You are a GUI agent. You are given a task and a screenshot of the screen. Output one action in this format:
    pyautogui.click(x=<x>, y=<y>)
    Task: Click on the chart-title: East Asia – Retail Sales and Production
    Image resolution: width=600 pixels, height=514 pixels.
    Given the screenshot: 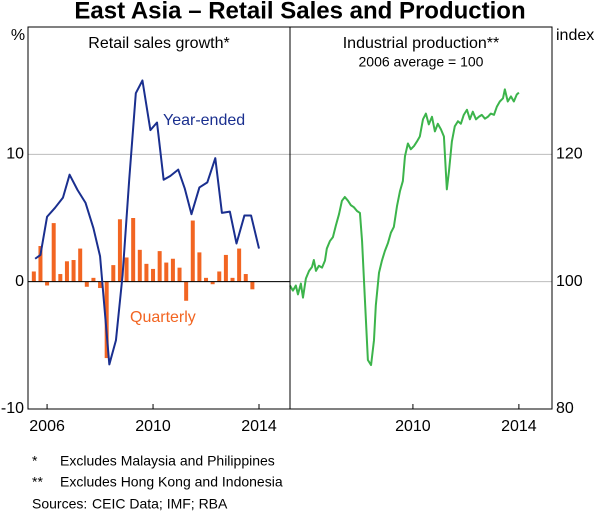 What is the action you would take?
    pyautogui.click(x=299, y=12)
    